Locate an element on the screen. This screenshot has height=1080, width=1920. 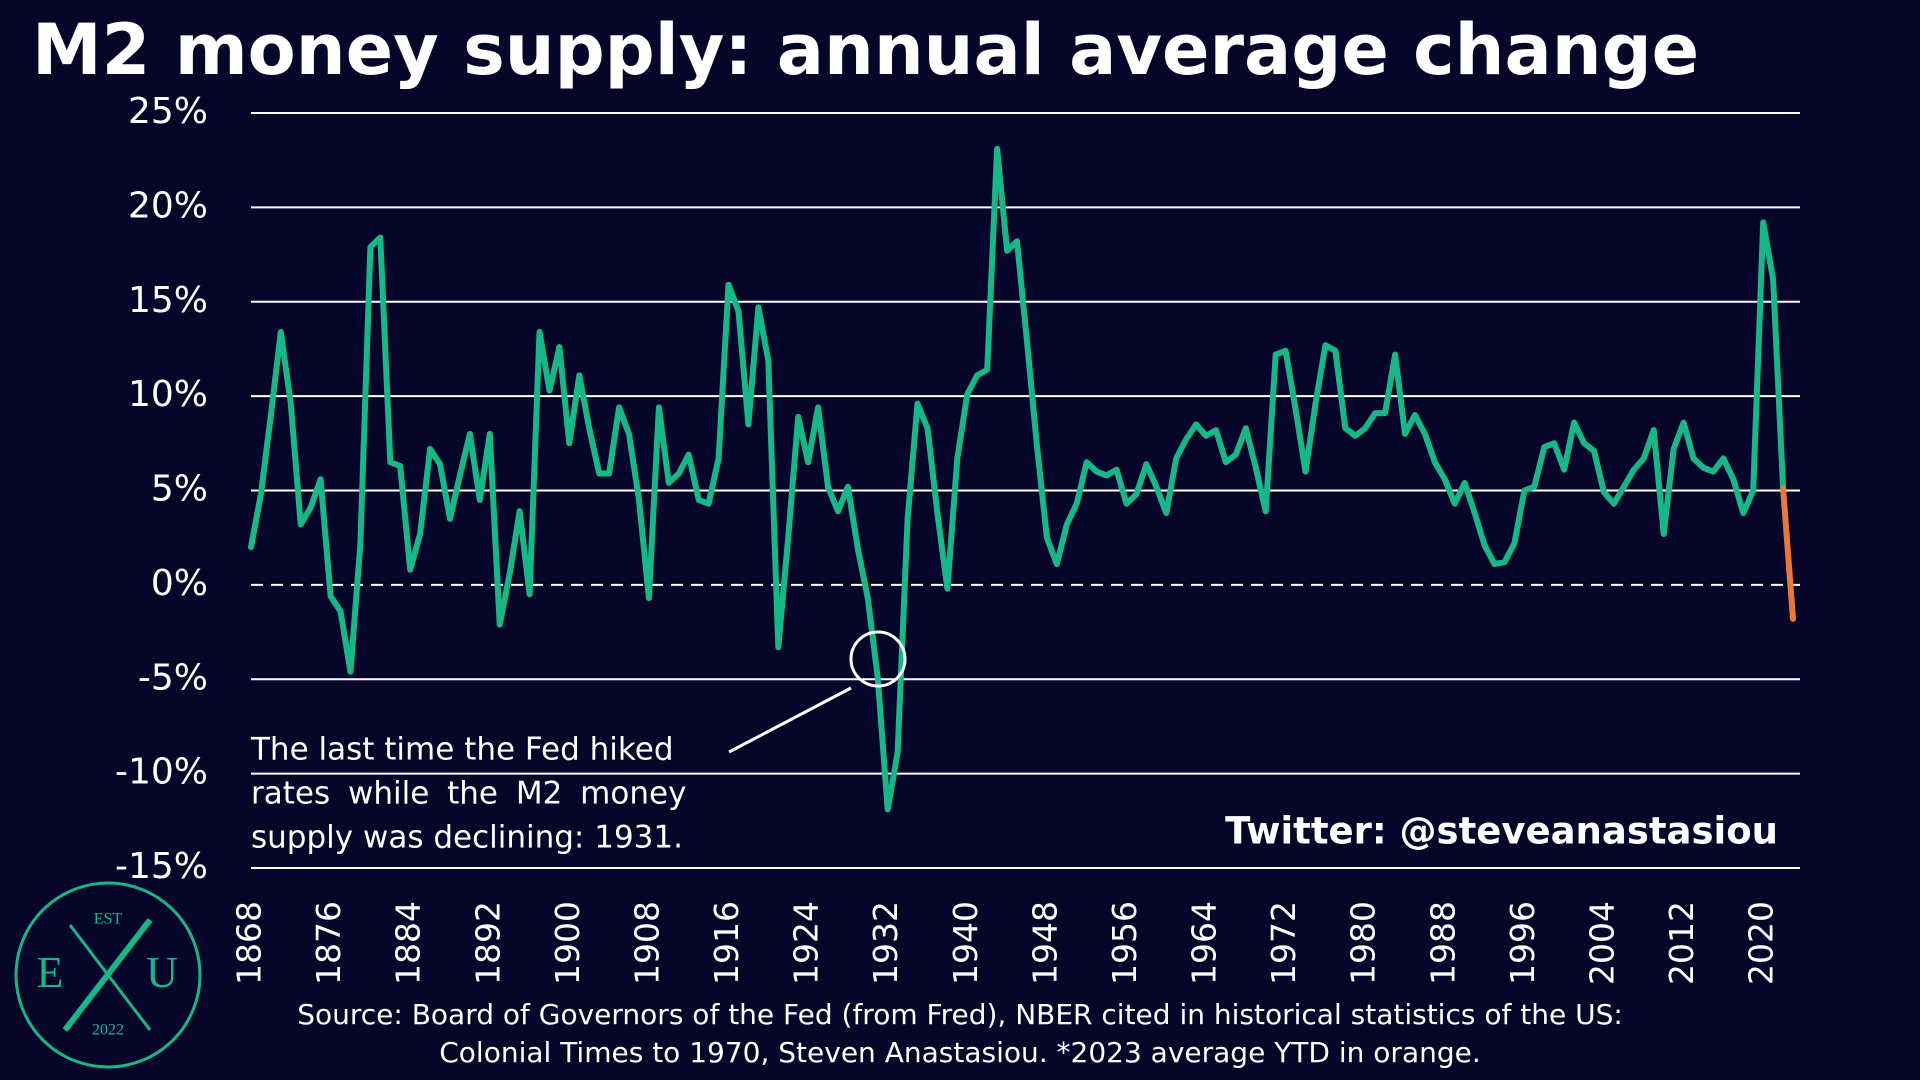
y-tick-label: 10% is located at coordinates (168, 394).